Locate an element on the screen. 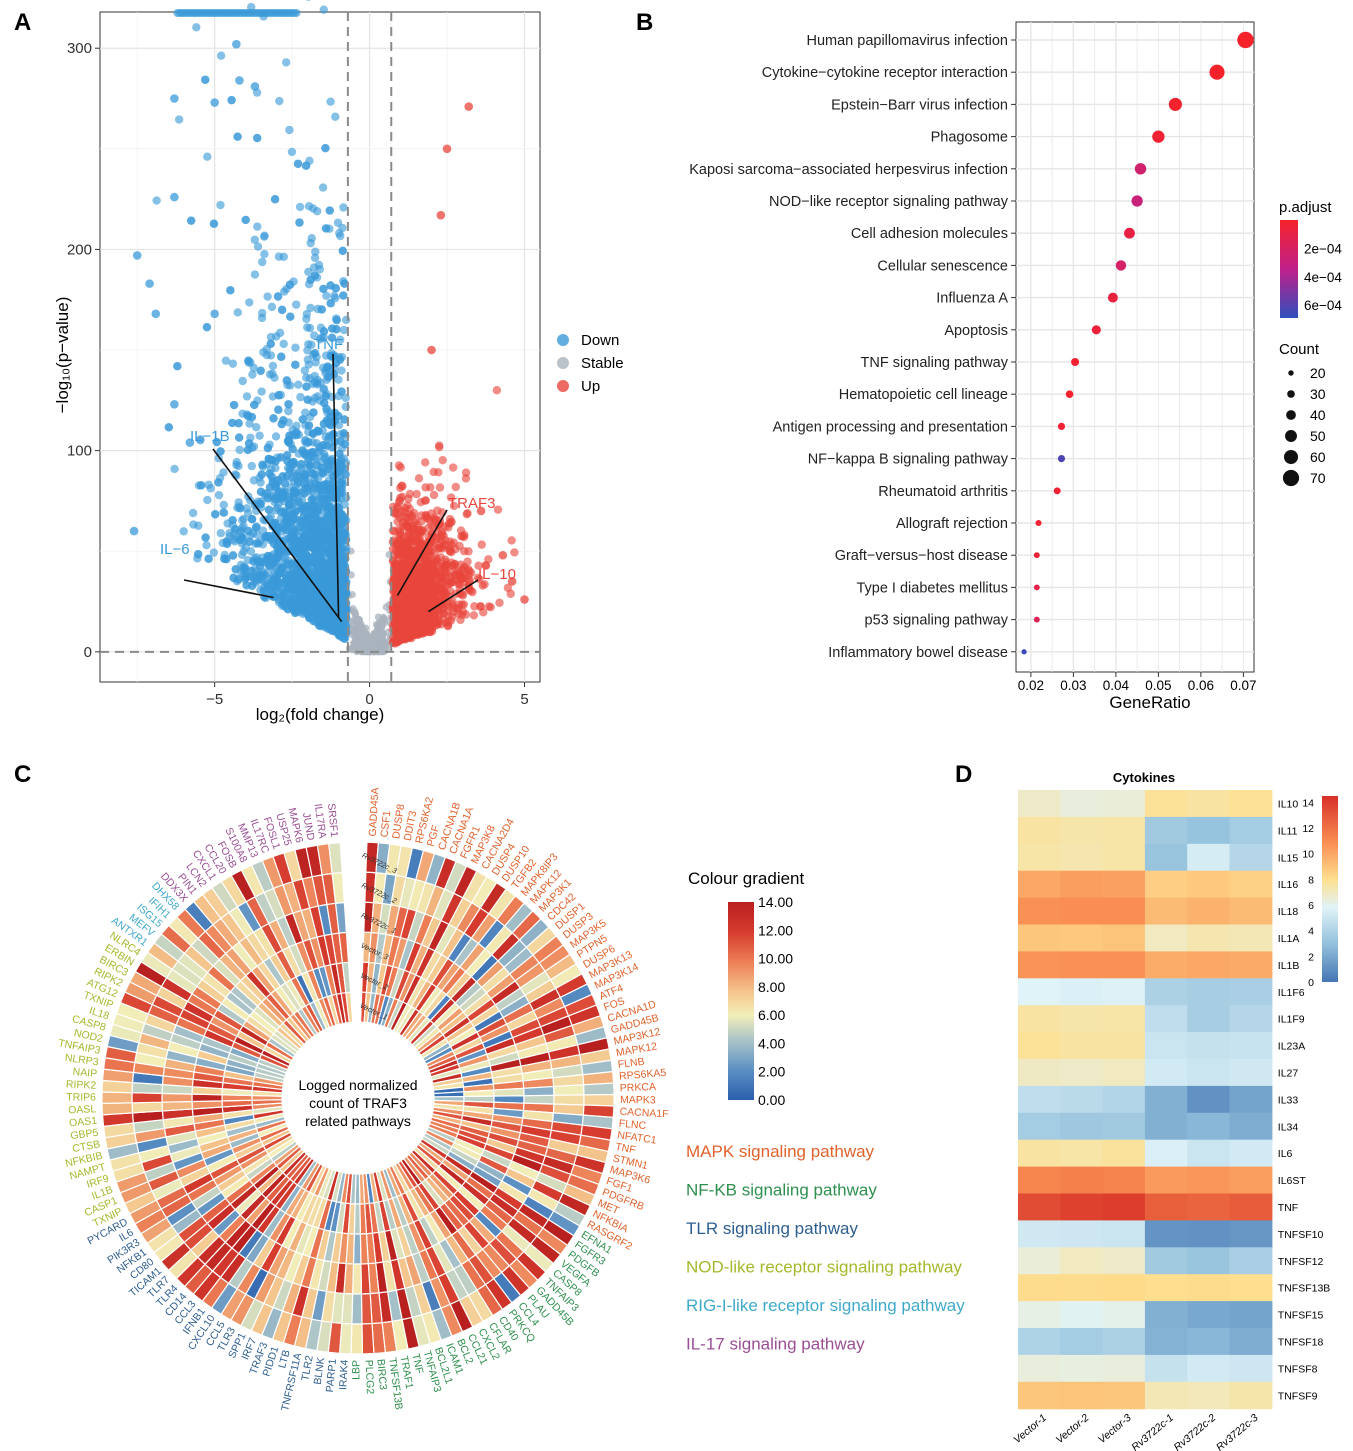 The height and width of the screenshot is (1451, 1353). pathway-label: Type I diabetes mellitus is located at coordinates (932, 588).